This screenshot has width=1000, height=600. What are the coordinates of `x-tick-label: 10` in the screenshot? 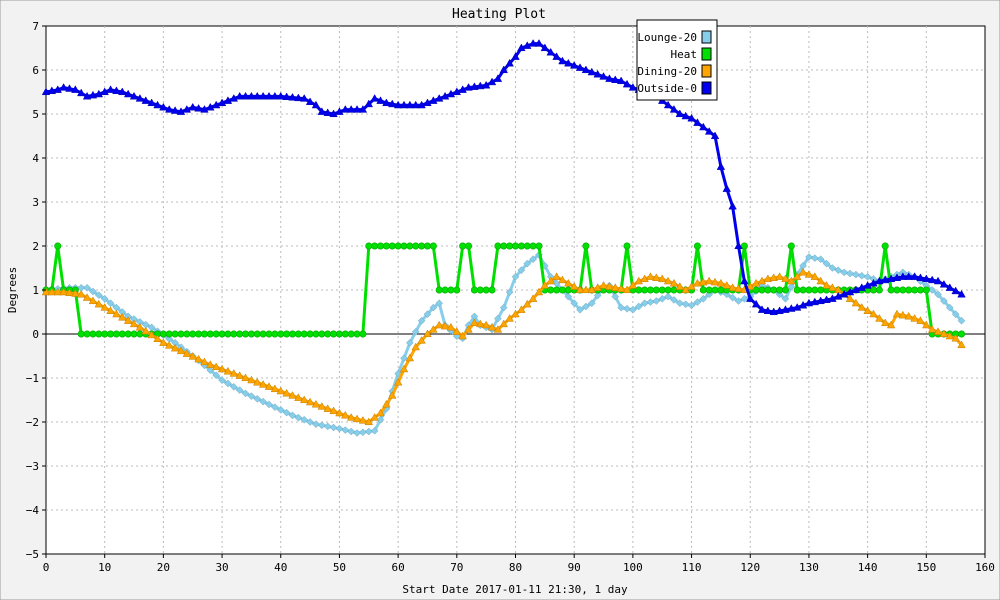 It's located at (104, 567).